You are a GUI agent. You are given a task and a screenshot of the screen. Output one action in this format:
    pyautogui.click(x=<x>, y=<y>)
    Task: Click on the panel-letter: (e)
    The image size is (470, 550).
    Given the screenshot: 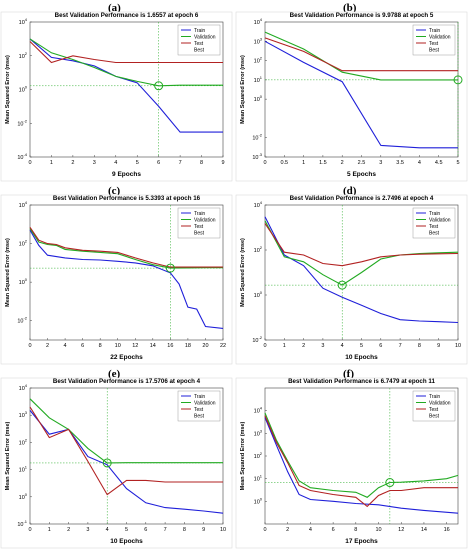 What is the action you would take?
    pyautogui.click(x=114, y=374)
    